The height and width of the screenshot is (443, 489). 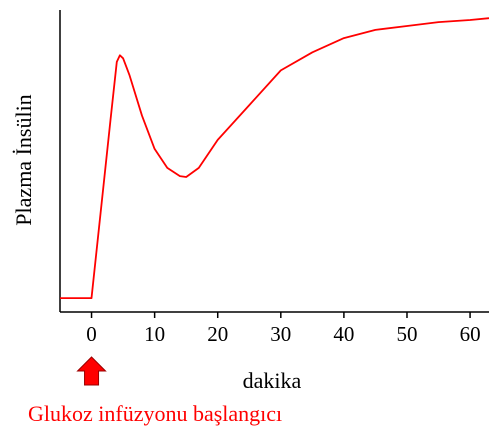 What do you see at coordinates (23, 159) in the screenshot?
I see `y-axis-label: Plazma İnsülin` at bounding box center [23, 159].